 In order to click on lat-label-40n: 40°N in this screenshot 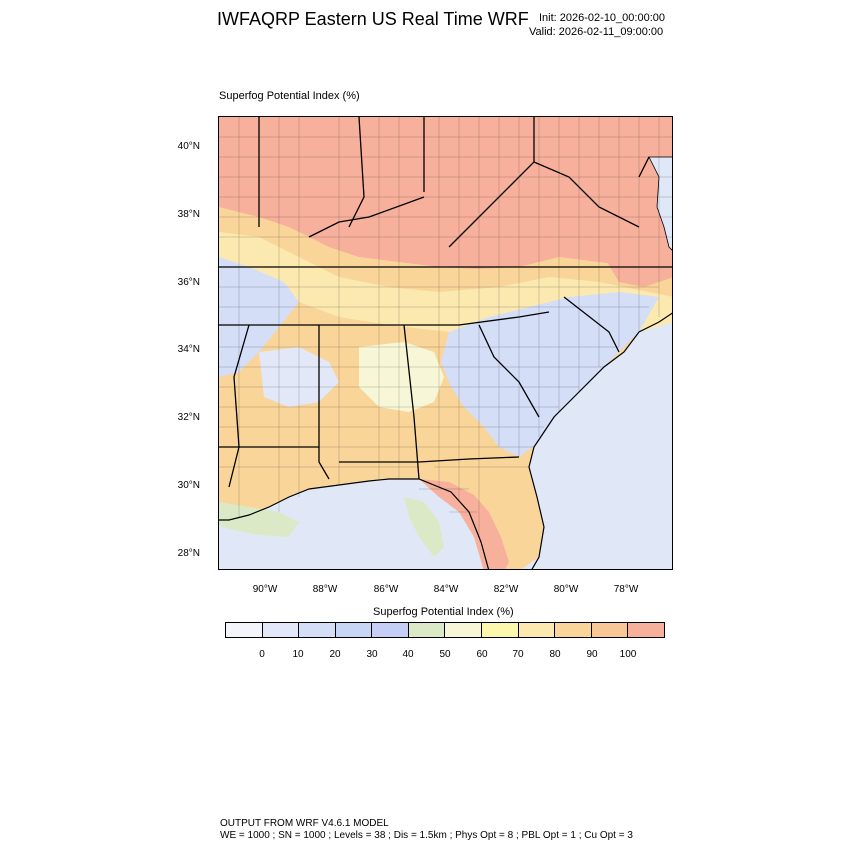, I will do `click(188, 146)`.